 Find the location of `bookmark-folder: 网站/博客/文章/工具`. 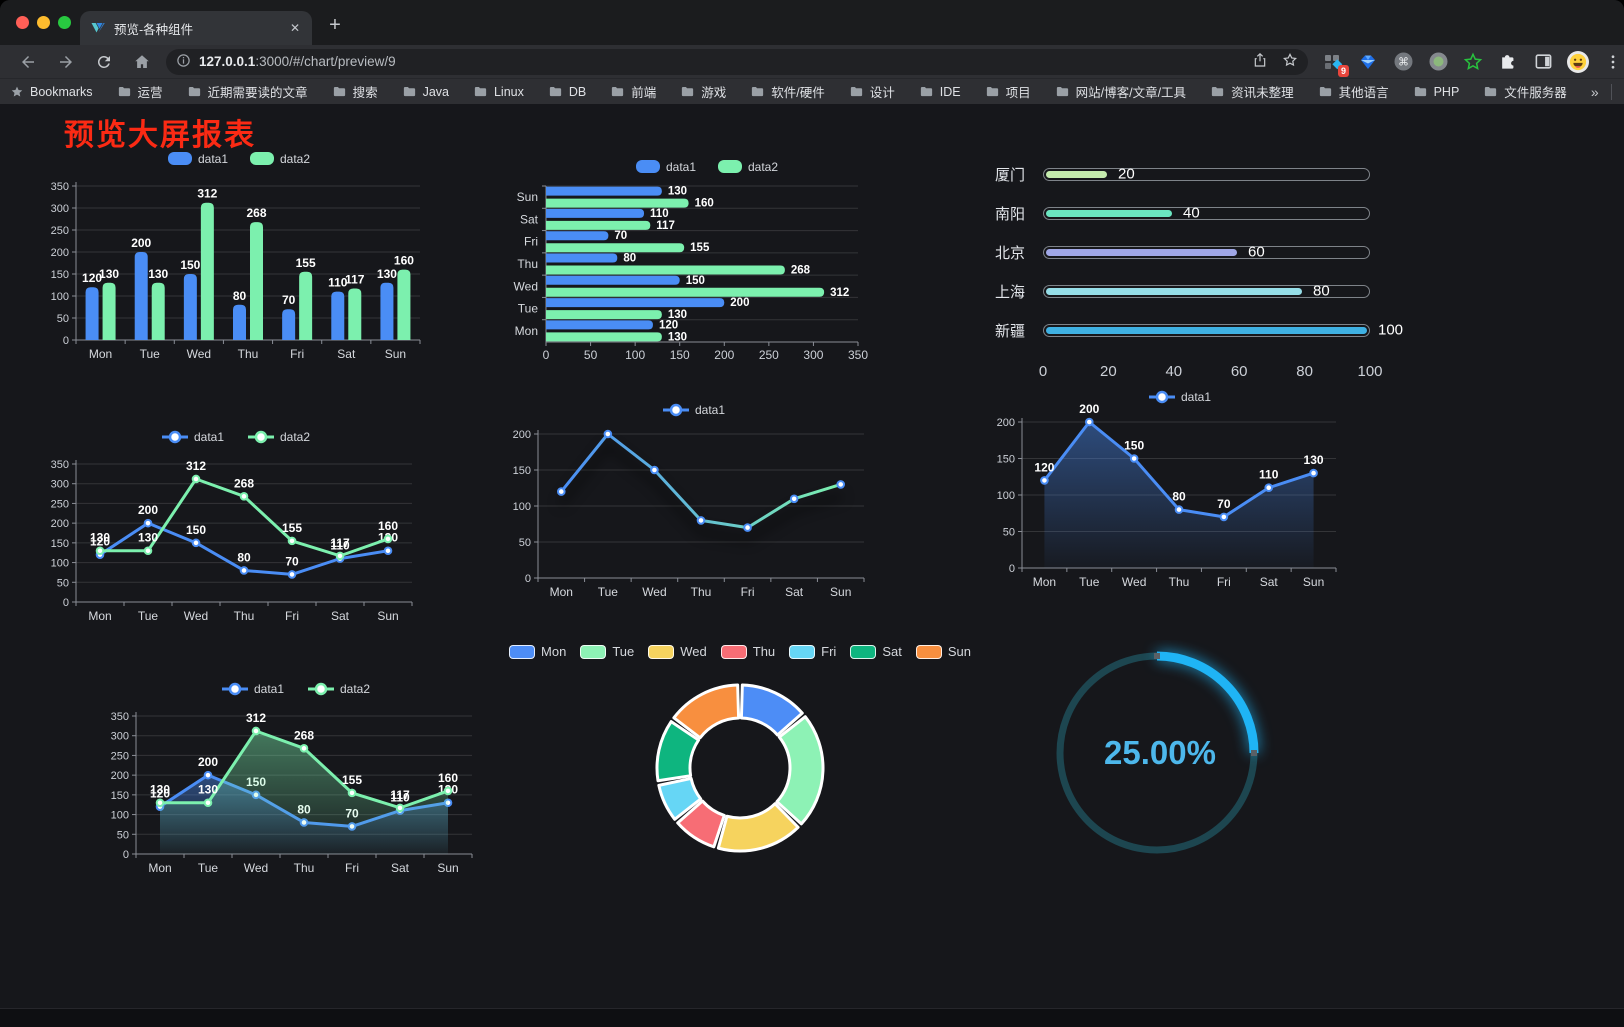

bookmark-folder: 网站/博客/文章/工具 is located at coordinates (1120, 91).